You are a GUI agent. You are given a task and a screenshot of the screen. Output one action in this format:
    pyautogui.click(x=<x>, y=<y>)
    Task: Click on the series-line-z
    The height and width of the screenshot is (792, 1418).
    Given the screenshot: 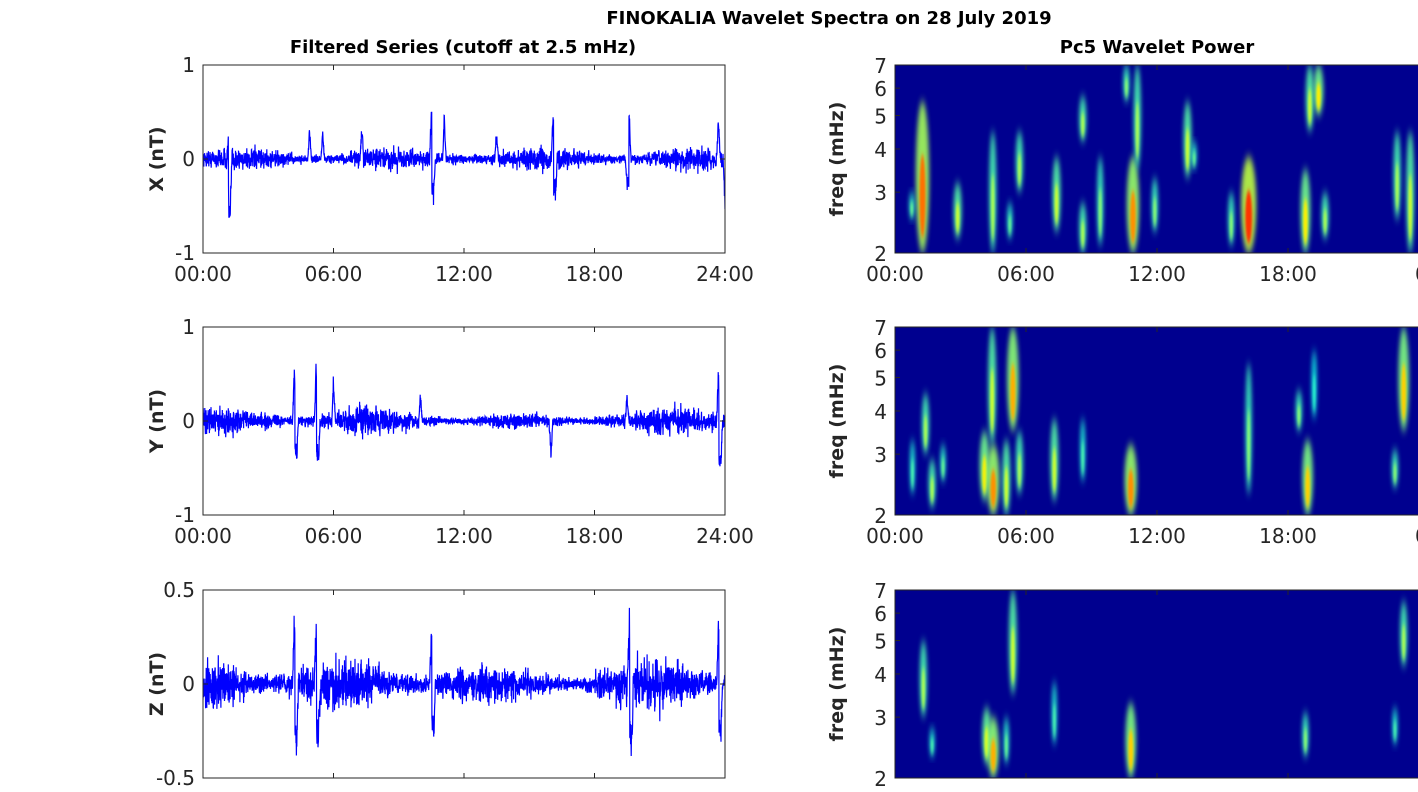 What is the action you would take?
    pyautogui.click(x=464, y=682)
    